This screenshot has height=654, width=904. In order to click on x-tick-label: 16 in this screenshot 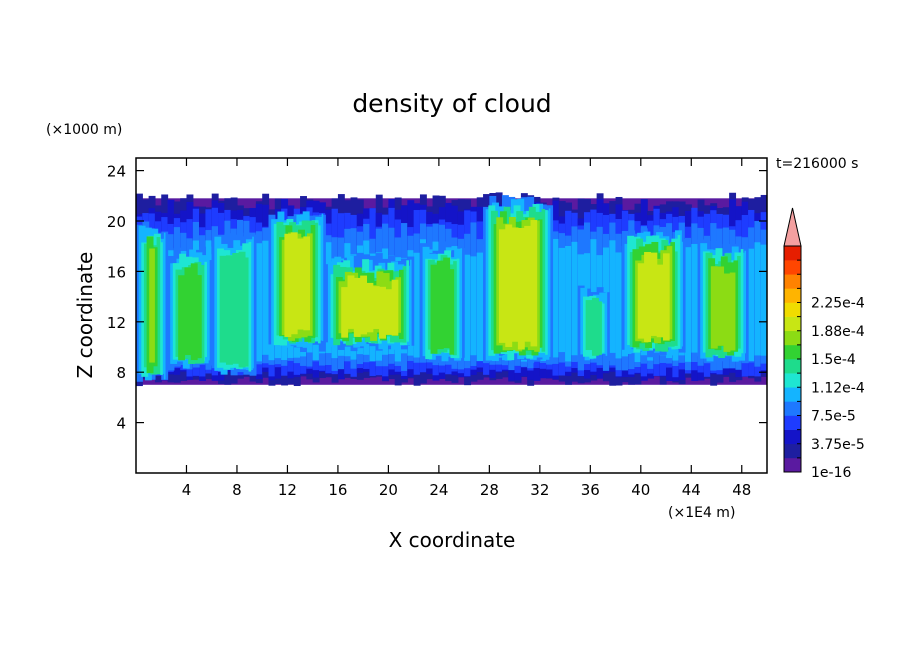, I will do `click(337, 490)`.